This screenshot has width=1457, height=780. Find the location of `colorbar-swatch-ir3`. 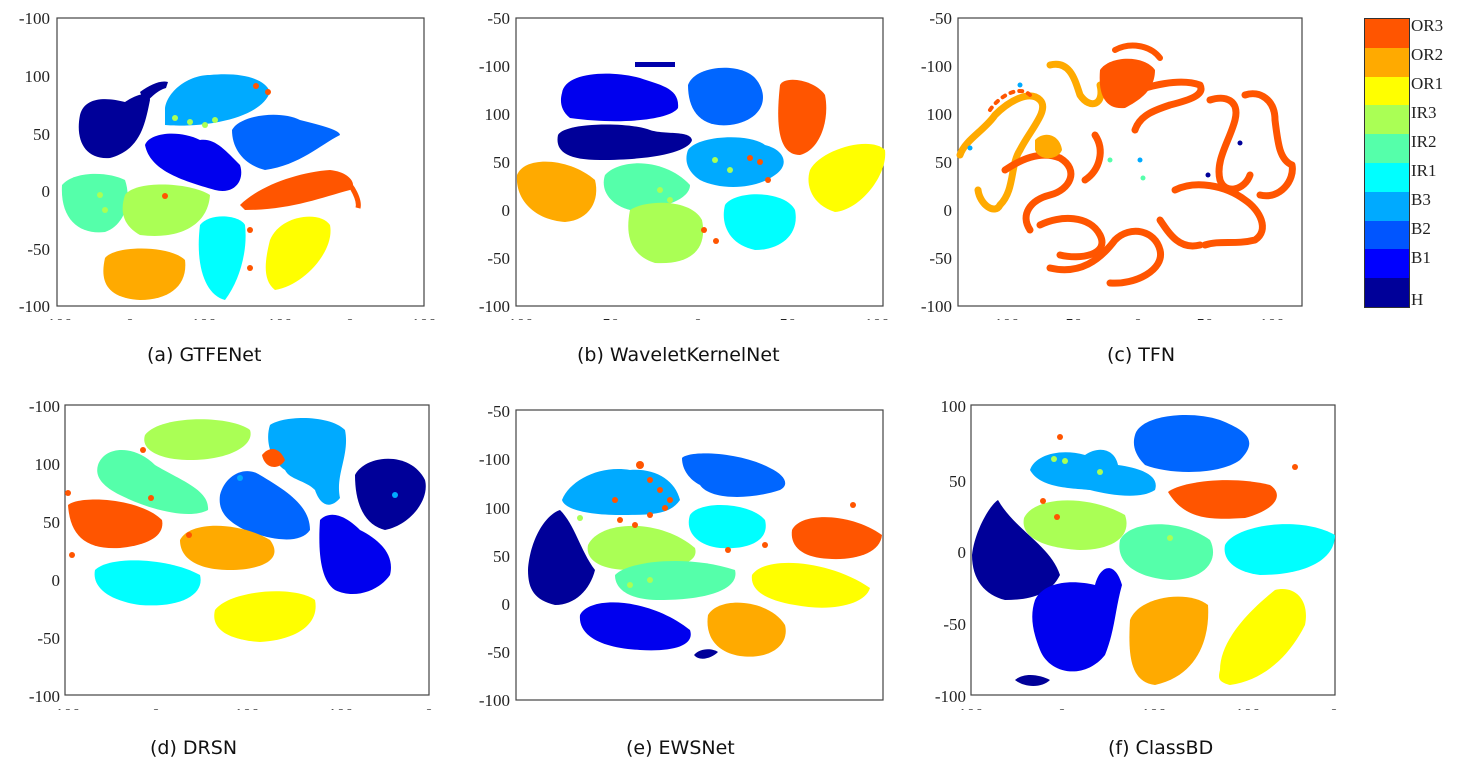

colorbar-swatch-ir3 is located at coordinates (1387, 120).